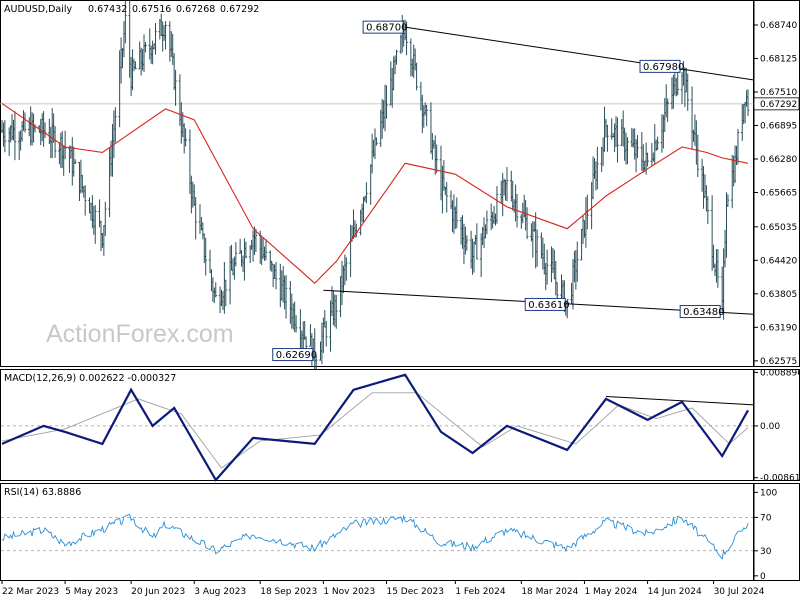 Image resolution: width=800 pixels, height=600 pixels. What do you see at coordinates (778, 362) in the screenshot?
I see `price-y-tick-label: 0.62575` at bounding box center [778, 362].